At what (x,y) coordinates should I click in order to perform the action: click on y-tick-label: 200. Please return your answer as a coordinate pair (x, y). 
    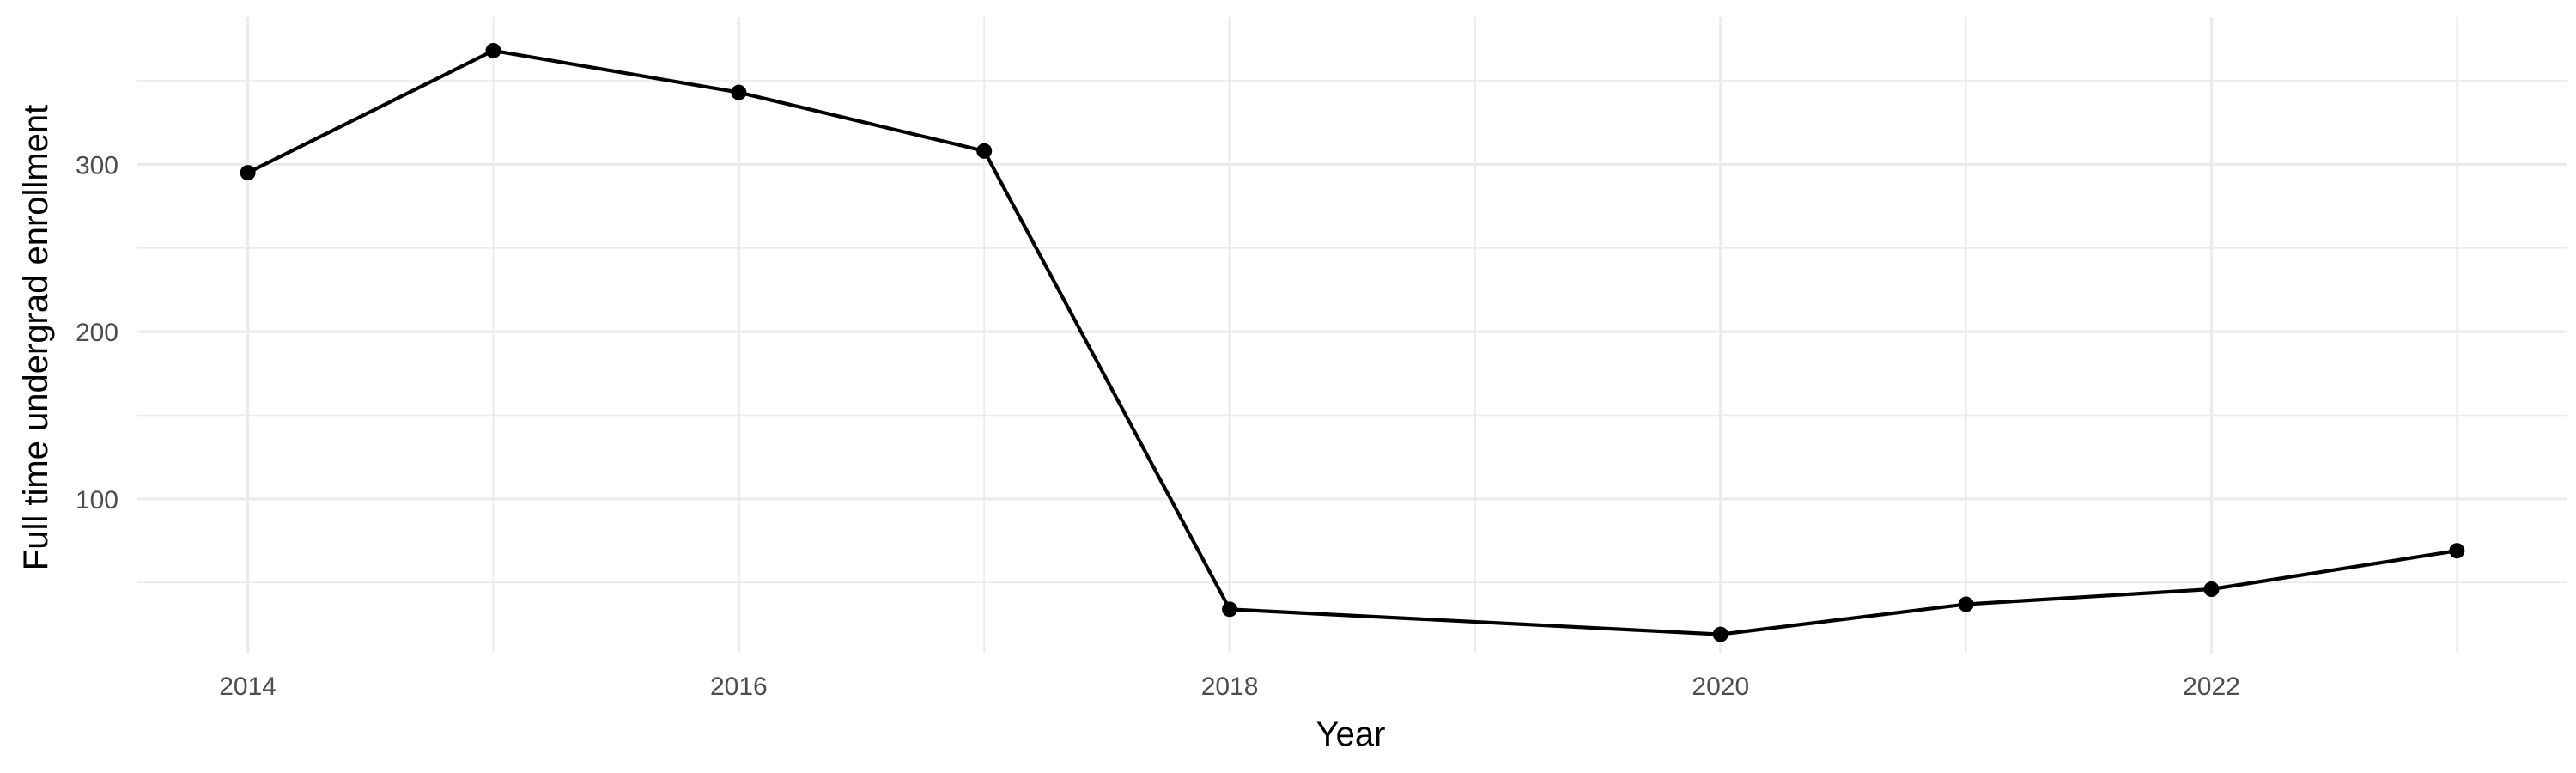
    Looking at the image, I should click on (97, 333).